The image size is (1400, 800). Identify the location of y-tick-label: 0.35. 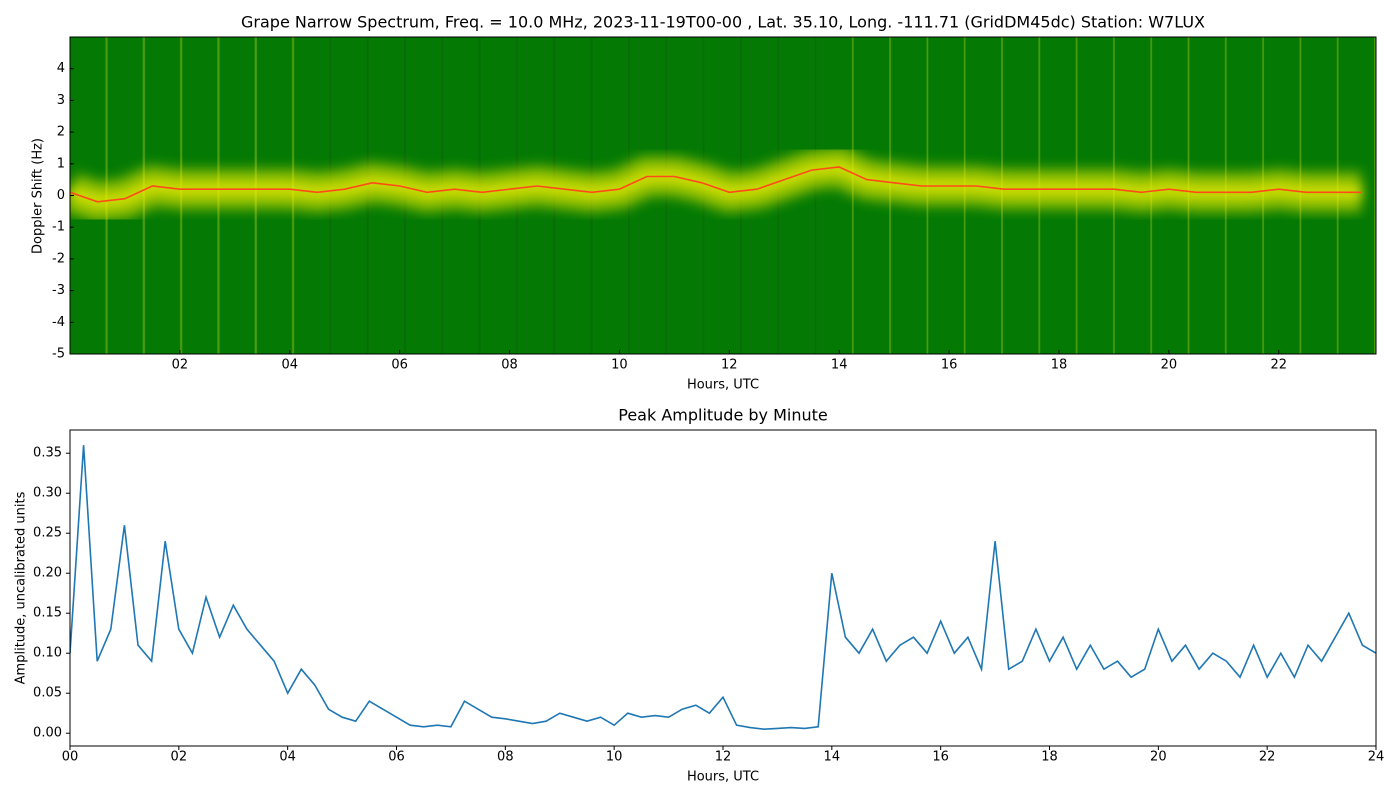
(47, 453).